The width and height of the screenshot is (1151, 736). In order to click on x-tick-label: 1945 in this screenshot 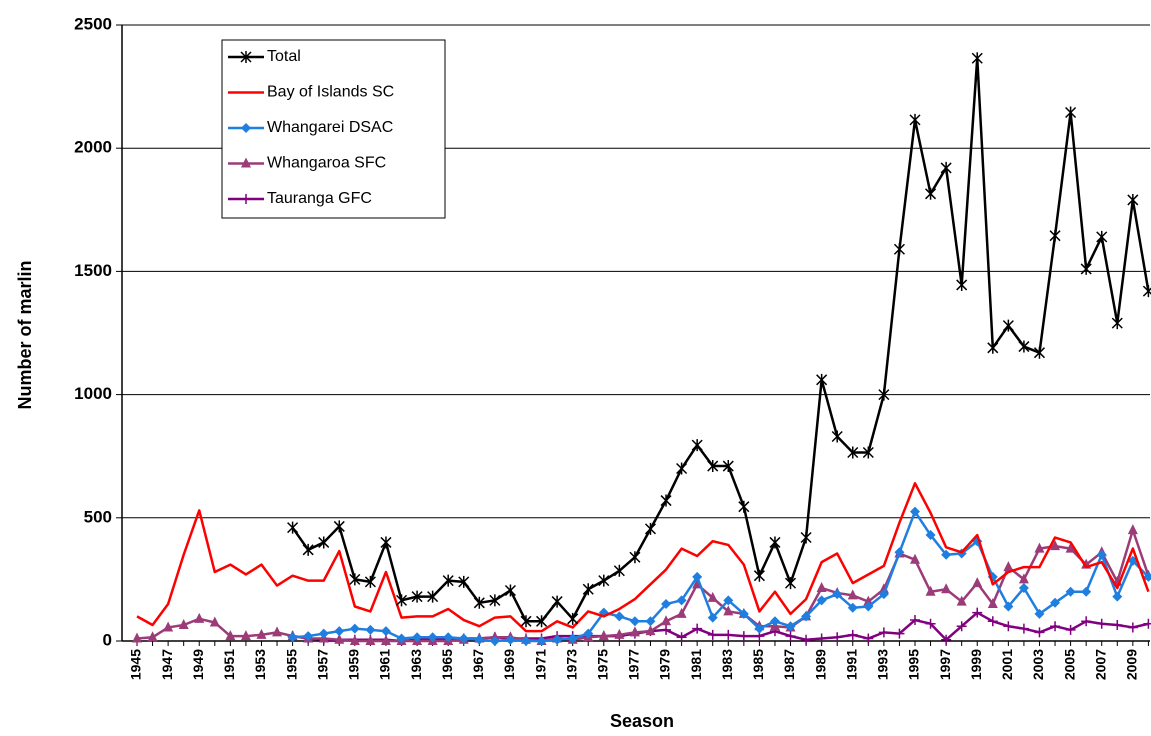, I will do `click(136, 664)`.